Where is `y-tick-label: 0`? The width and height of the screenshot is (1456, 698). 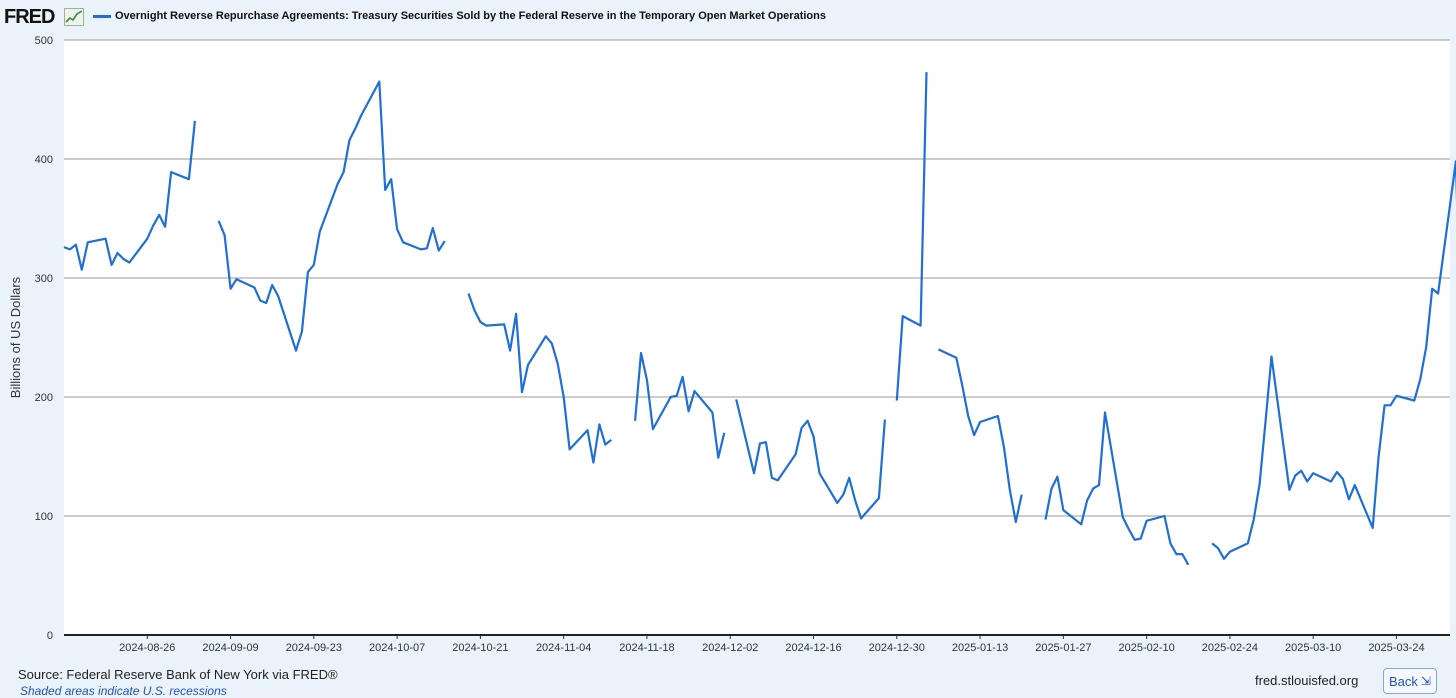 y-tick-label: 0 is located at coordinates (50, 636).